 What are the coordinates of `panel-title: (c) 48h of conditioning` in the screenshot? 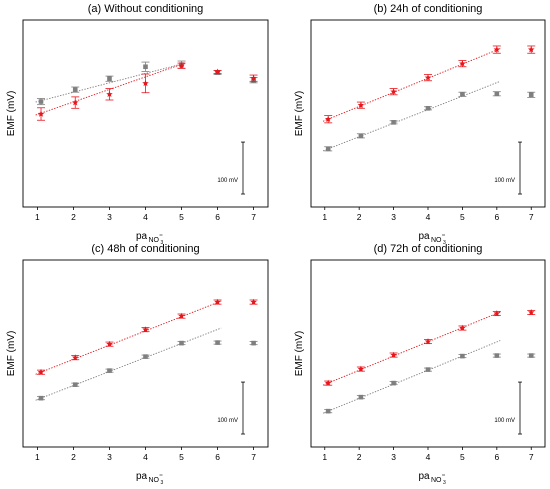 It's located at (145, 249).